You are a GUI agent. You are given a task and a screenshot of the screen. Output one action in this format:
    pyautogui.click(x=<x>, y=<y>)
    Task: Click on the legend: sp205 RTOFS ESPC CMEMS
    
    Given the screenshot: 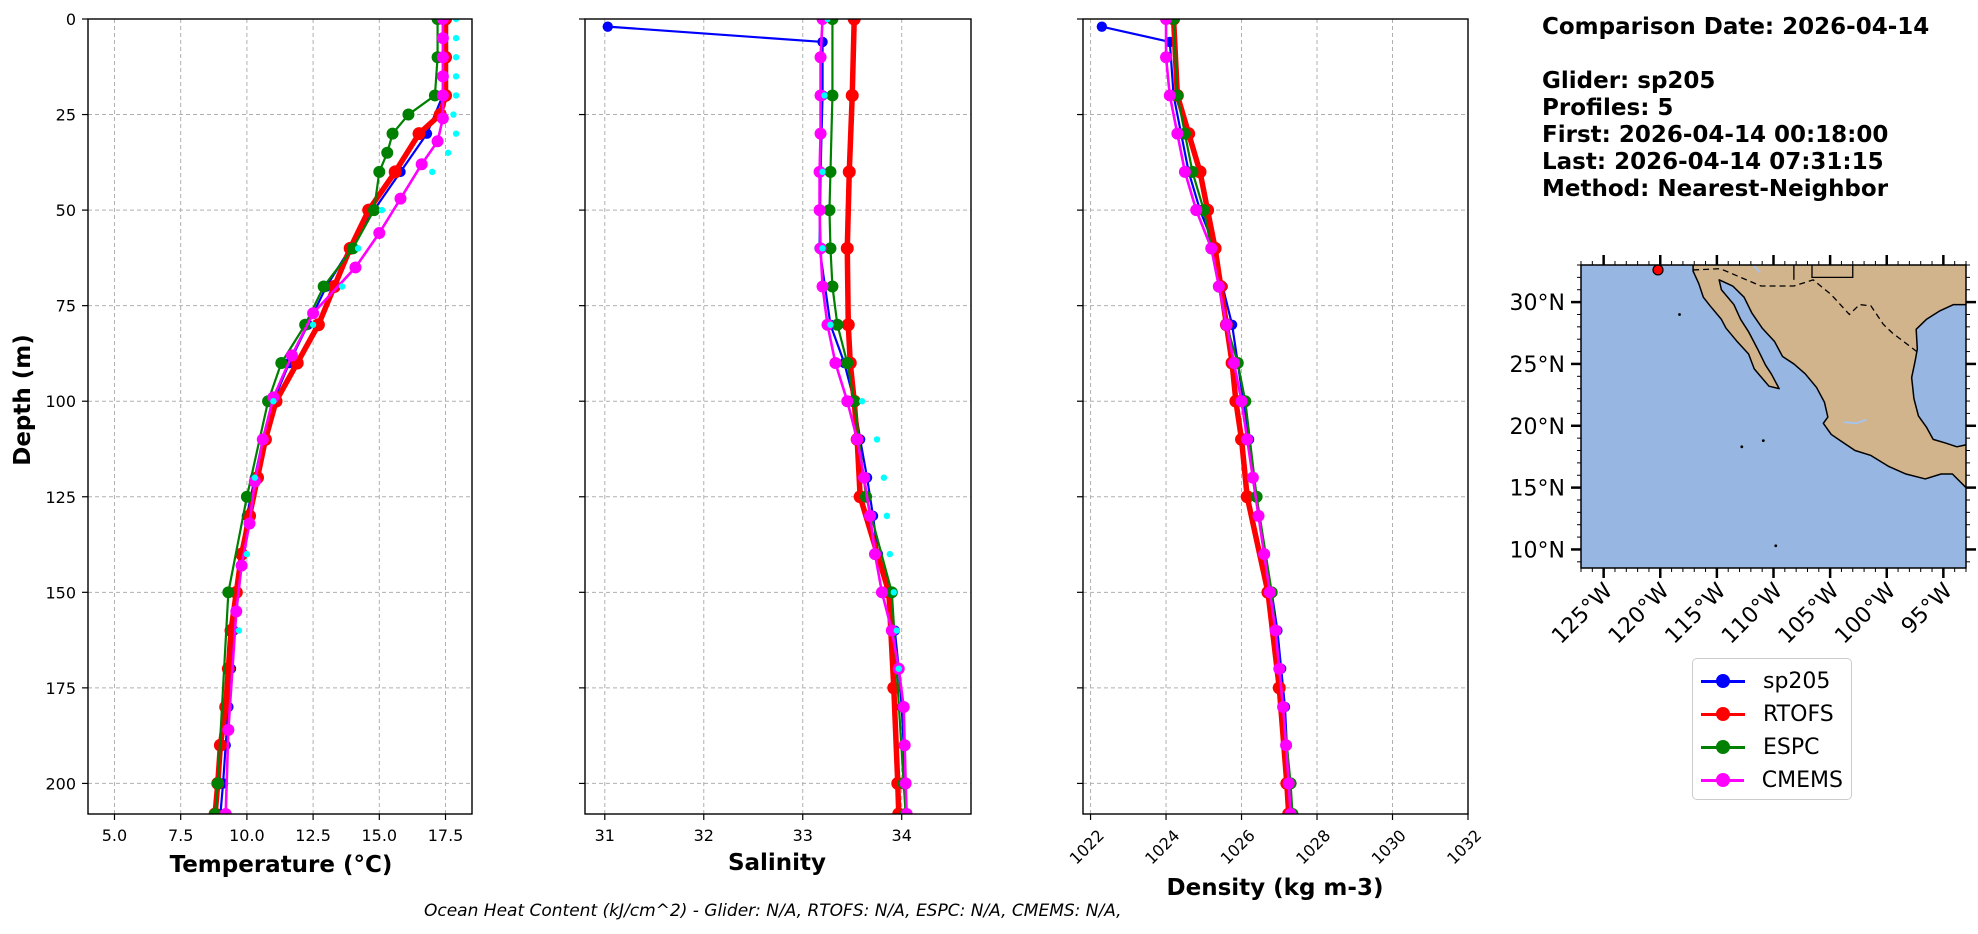 What is the action you would take?
    pyautogui.click(x=1772, y=729)
    